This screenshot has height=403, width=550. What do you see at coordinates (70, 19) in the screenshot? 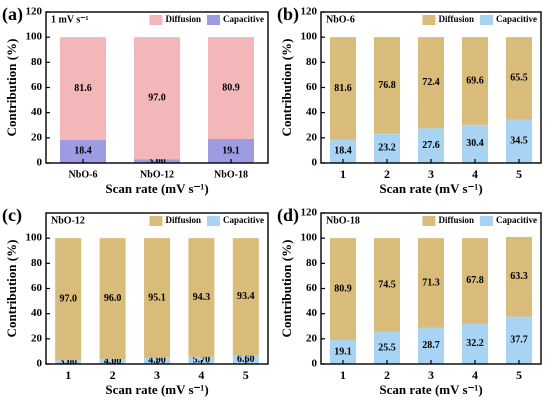
I see `panel-title: 1 mV s⁻¹` at bounding box center [70, 19].